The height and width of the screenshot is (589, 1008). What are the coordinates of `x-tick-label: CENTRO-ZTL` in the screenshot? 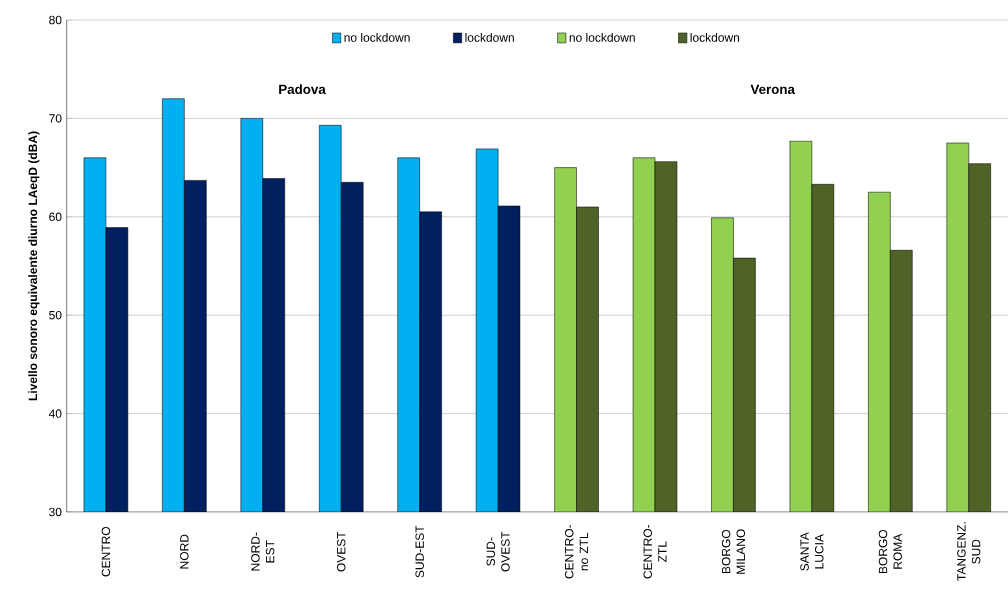 It's located at (655, 551).